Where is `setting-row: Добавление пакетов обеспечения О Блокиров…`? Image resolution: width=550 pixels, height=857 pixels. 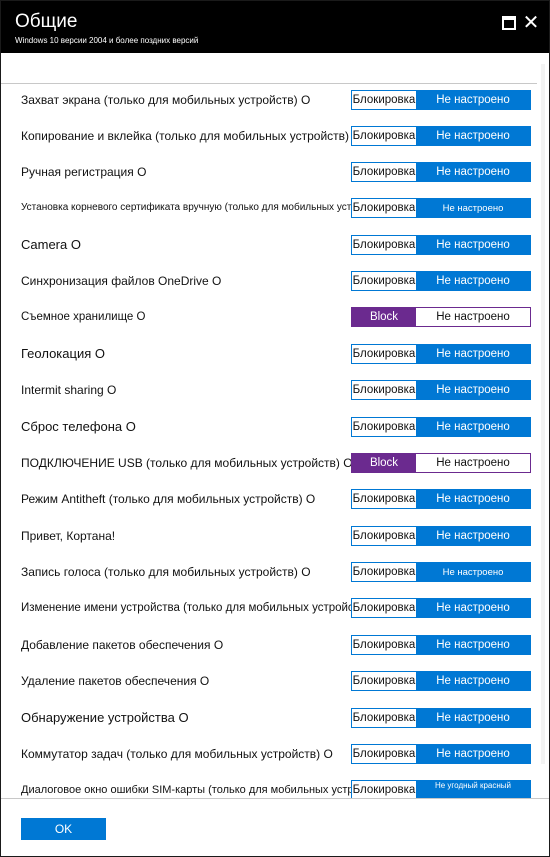
setting-row: Добавление пакетов обеспечения О Блокиров… is located at coordinates (269, 645).